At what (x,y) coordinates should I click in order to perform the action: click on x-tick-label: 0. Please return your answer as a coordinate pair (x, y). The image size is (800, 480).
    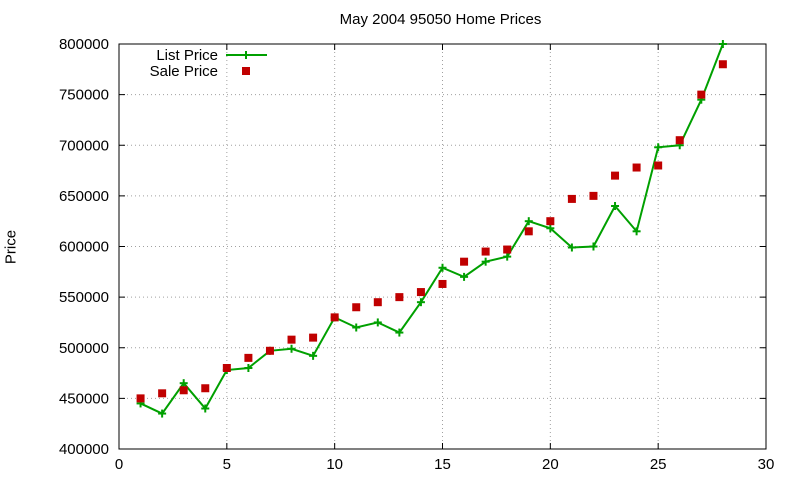
    Looking at the image, I should click on (119, 464).